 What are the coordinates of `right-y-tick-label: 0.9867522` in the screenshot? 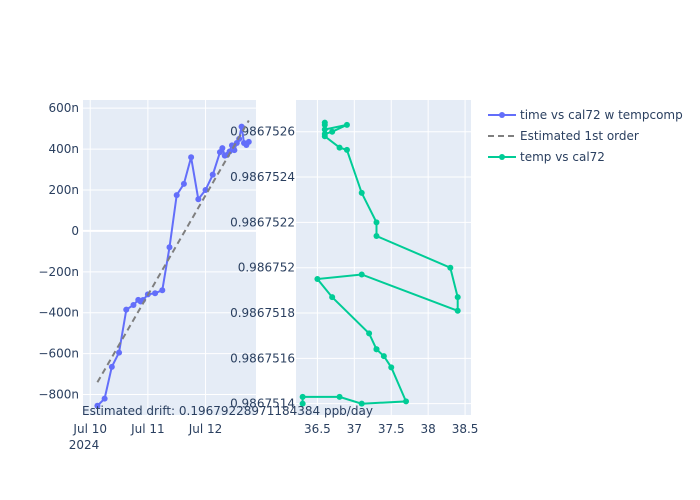 It's located at (262, 222).